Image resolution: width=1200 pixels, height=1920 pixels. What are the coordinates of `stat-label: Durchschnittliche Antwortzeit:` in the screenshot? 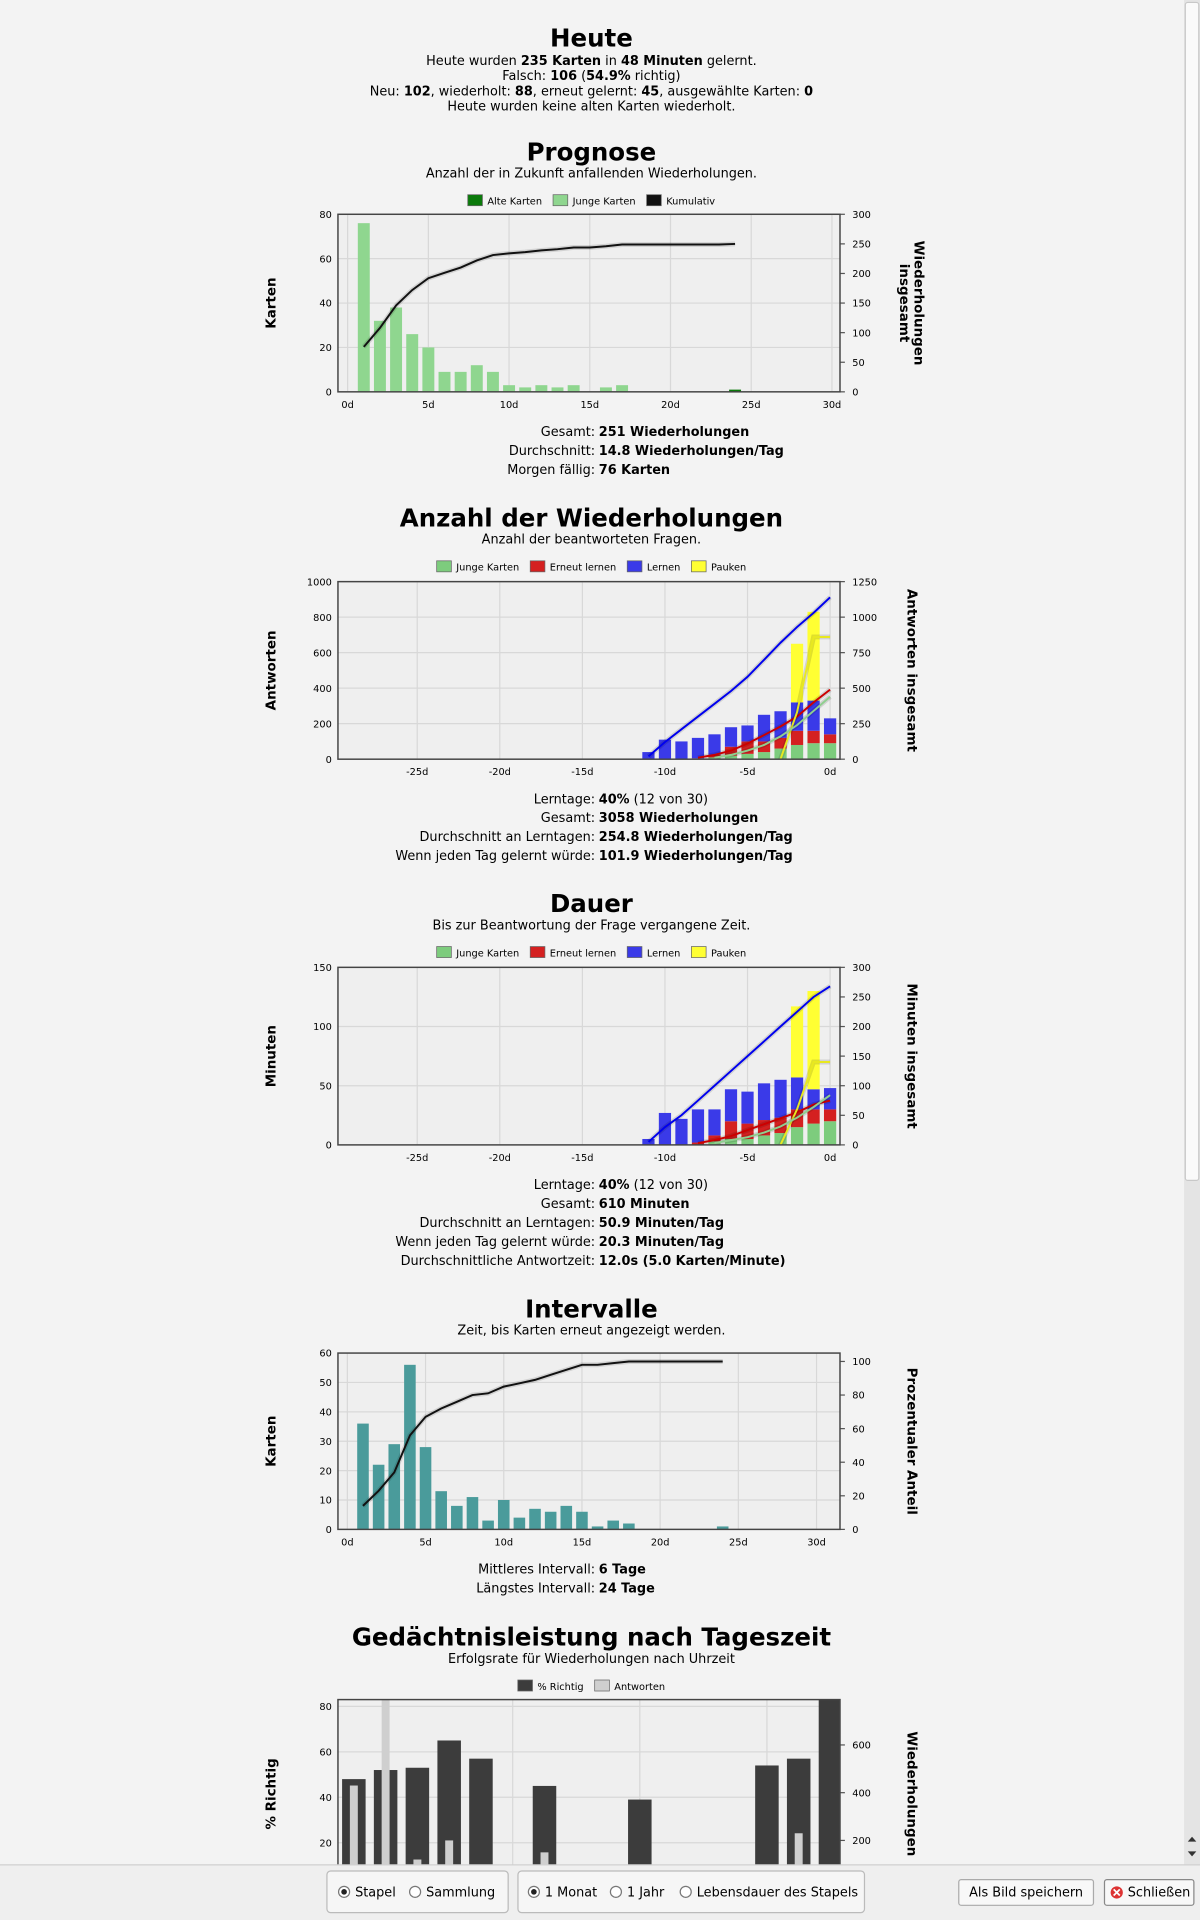 It's located at (498, 1261).